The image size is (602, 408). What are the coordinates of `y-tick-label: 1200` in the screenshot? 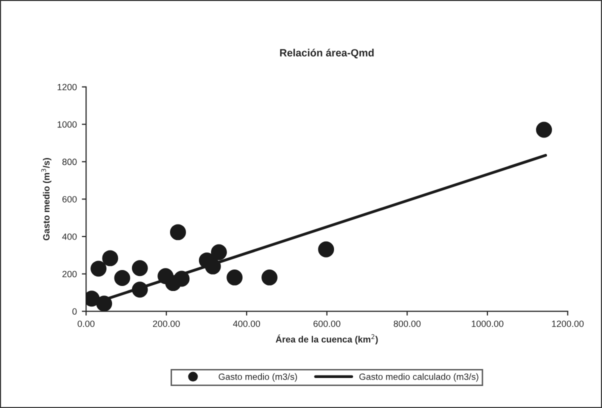 It's located at (67, 87).